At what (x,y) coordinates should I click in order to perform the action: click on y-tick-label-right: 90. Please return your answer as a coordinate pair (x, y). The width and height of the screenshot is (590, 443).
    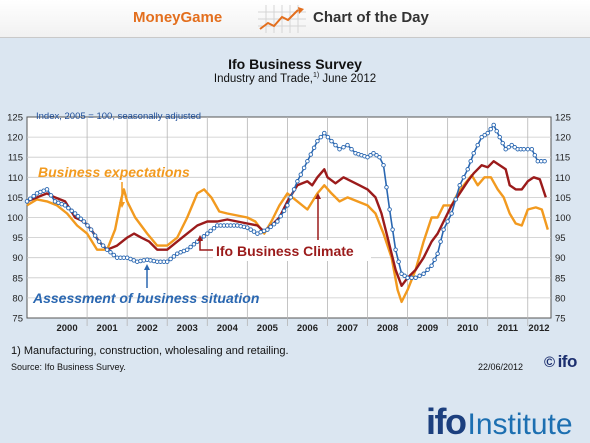
    Looking at the image, I should click on (560, 258).